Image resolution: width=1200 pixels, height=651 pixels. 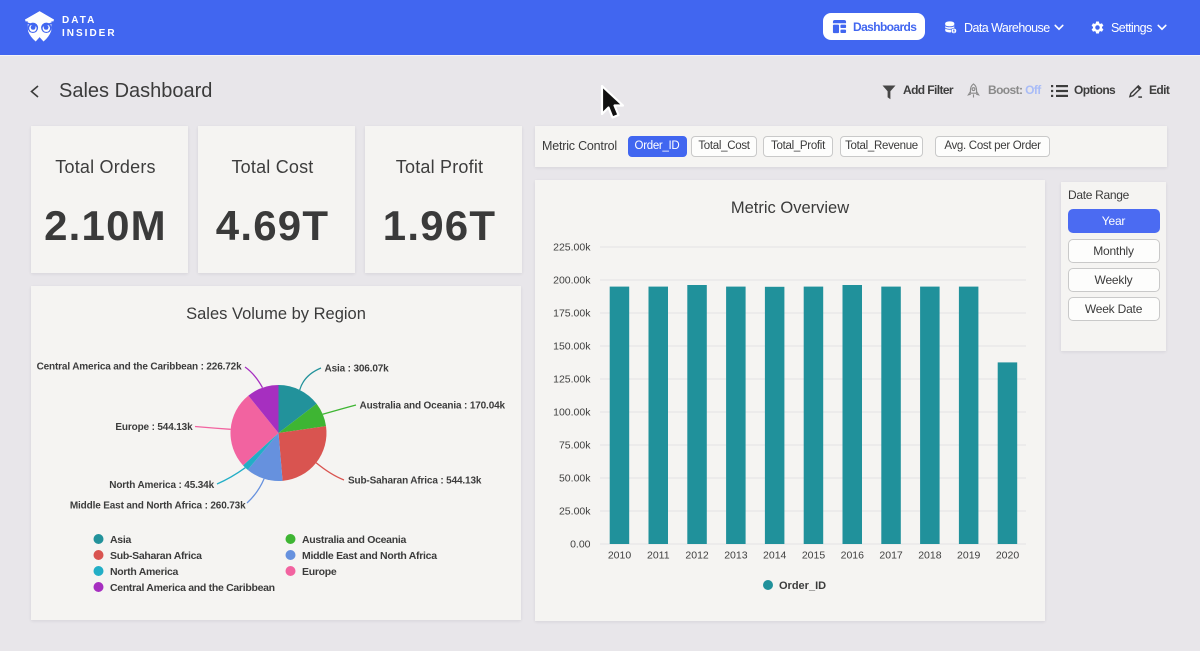 What do you see at coordinates (156, 556) in the screenshot?
I see `svg-text: Sub-Saharan Africa` at bounding box center [156, 556].